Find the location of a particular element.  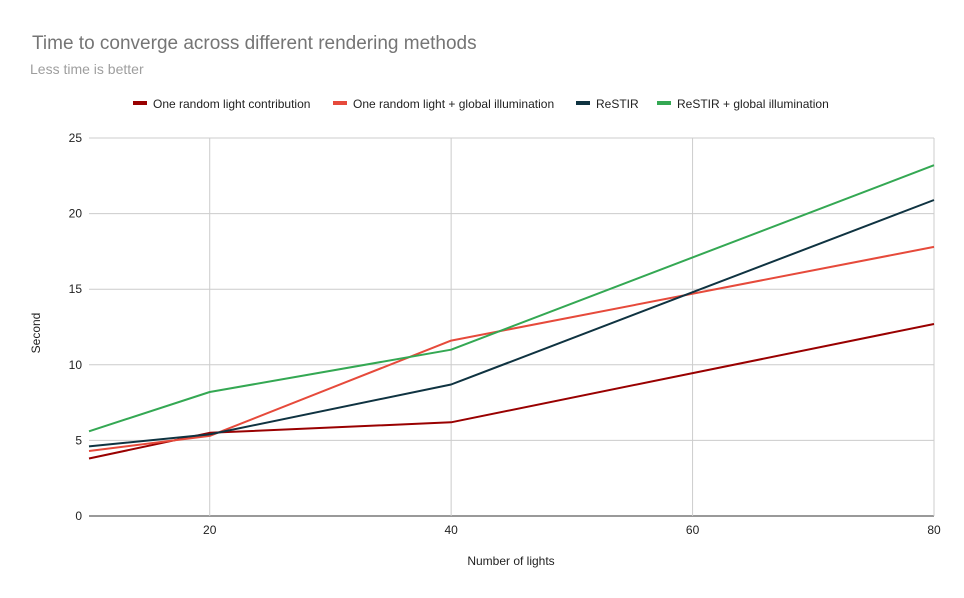

y-tick-label: 25 is located at coordinates (76, 138).